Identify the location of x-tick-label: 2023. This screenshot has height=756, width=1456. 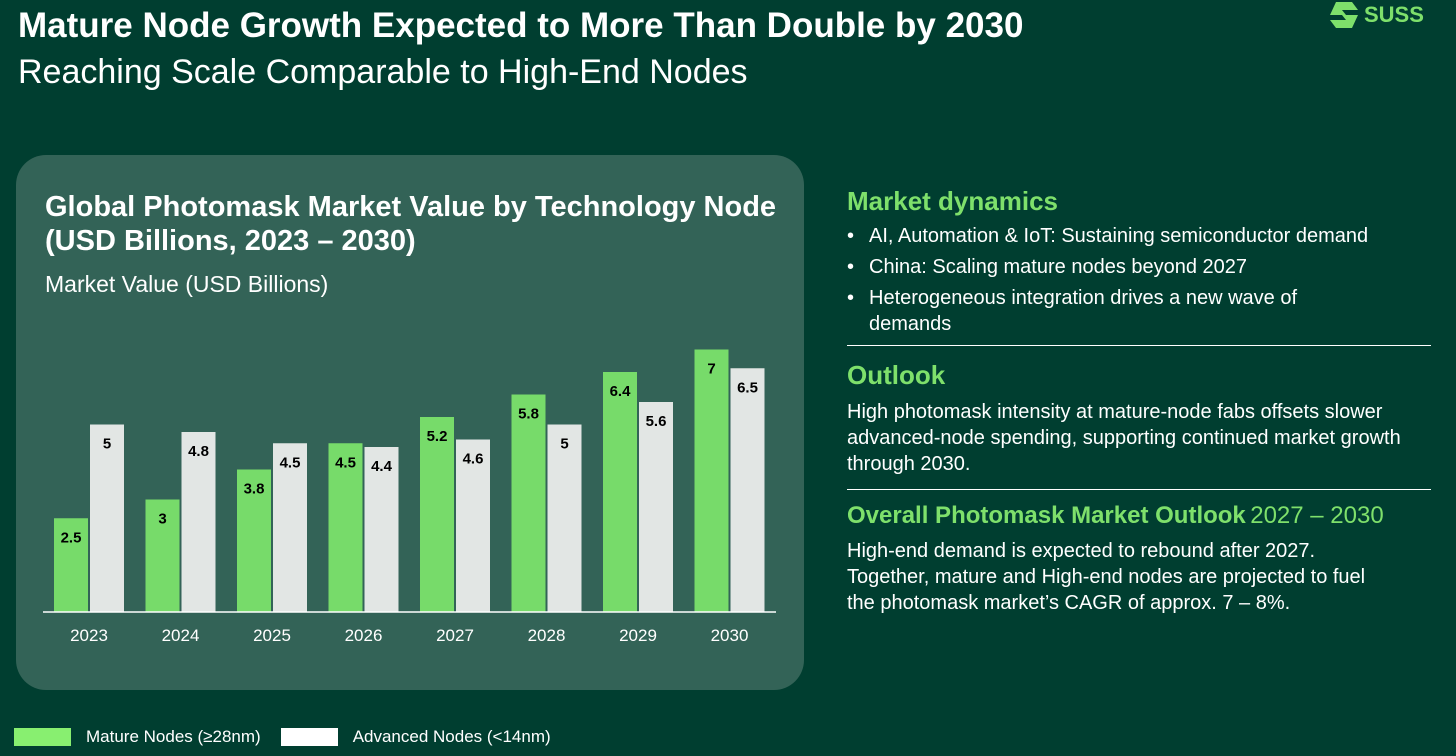
(89, 635).